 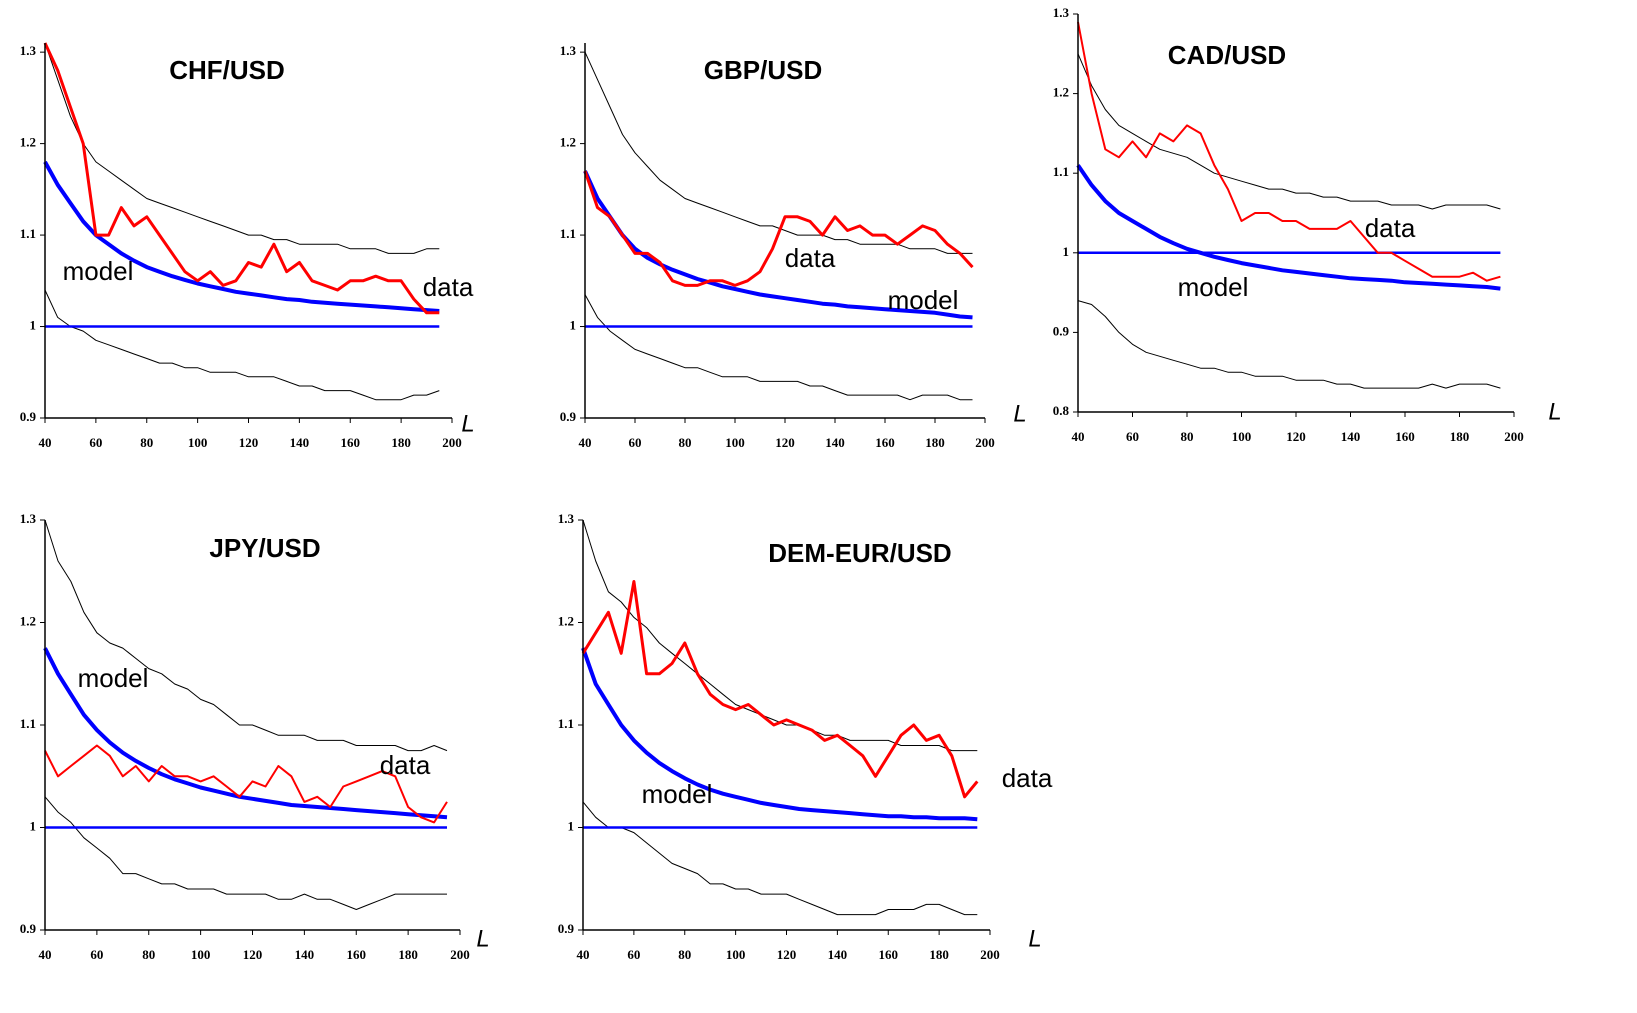 I want to click on chart-title: CAD/USD, so click(x=1227, y=55).